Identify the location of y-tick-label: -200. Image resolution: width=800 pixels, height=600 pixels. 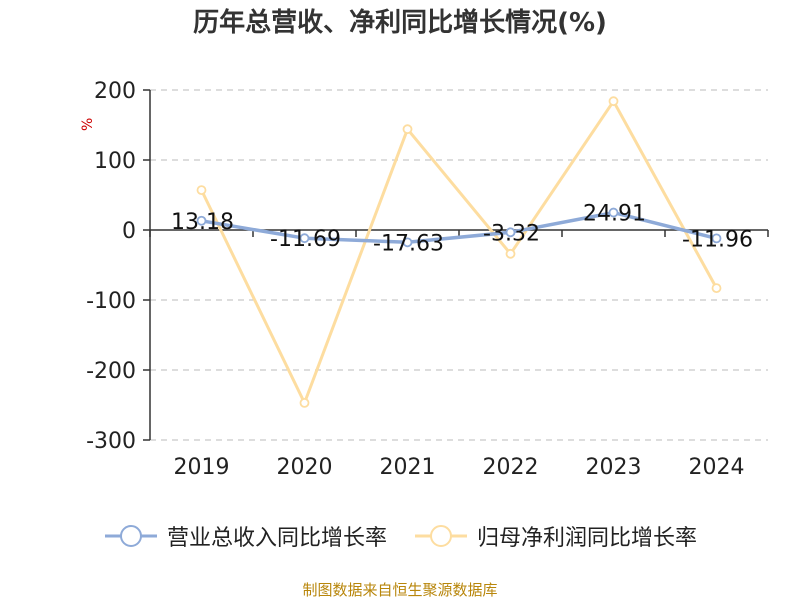
(111, 371).